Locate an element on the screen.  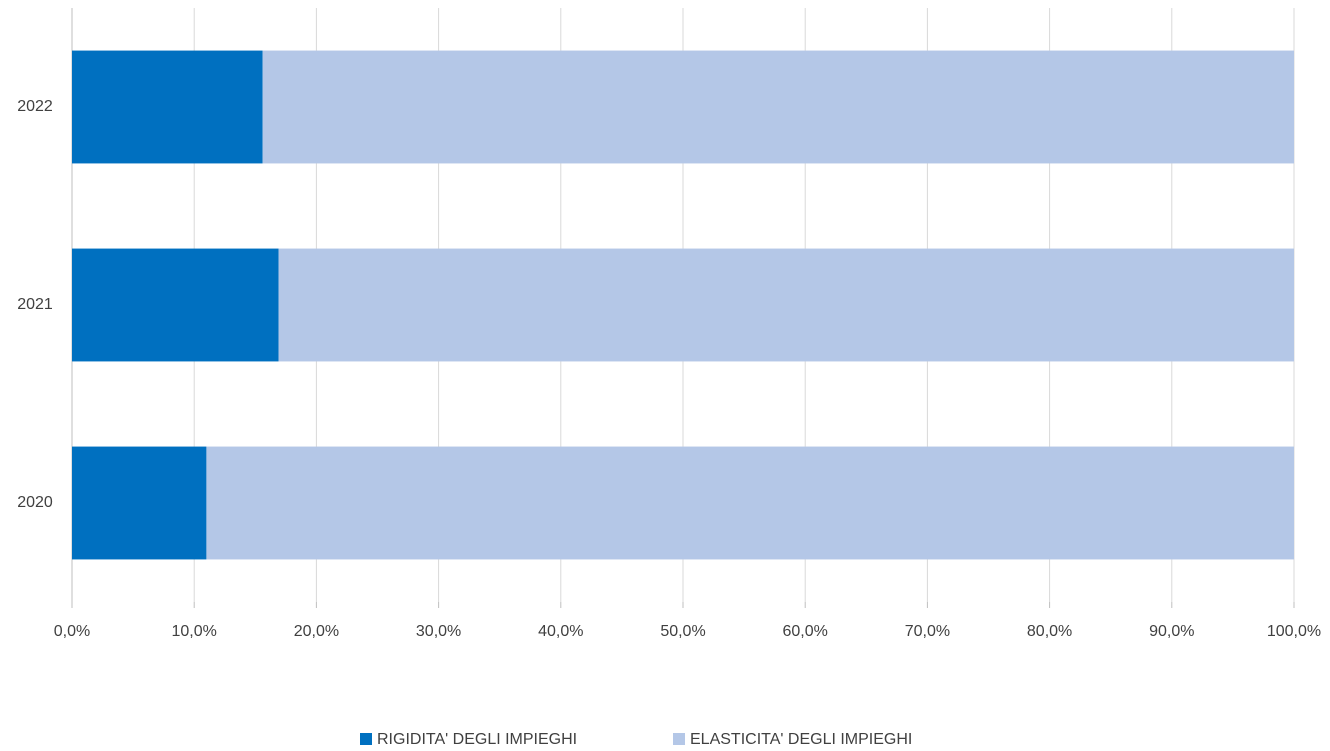
y-tick-label: 2020 is located at coordinates (35, 502).